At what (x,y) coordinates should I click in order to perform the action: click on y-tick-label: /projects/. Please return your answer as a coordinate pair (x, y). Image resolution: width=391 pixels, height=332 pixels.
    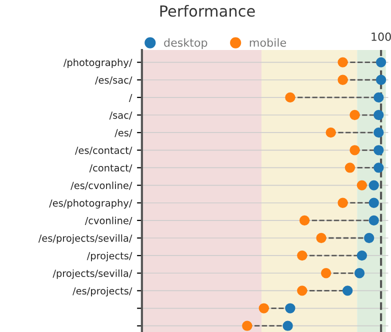
    Looking at the image, I should click on (109, 257).